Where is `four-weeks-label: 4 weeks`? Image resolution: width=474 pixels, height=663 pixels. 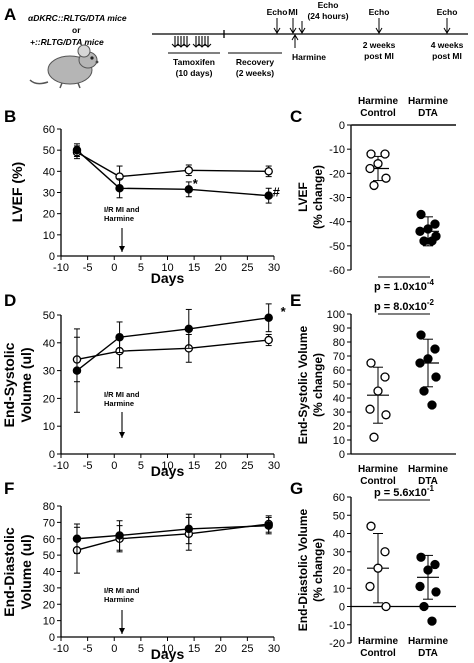 four-weeks-label: 4 weeks is located at coordinates (447, 45).